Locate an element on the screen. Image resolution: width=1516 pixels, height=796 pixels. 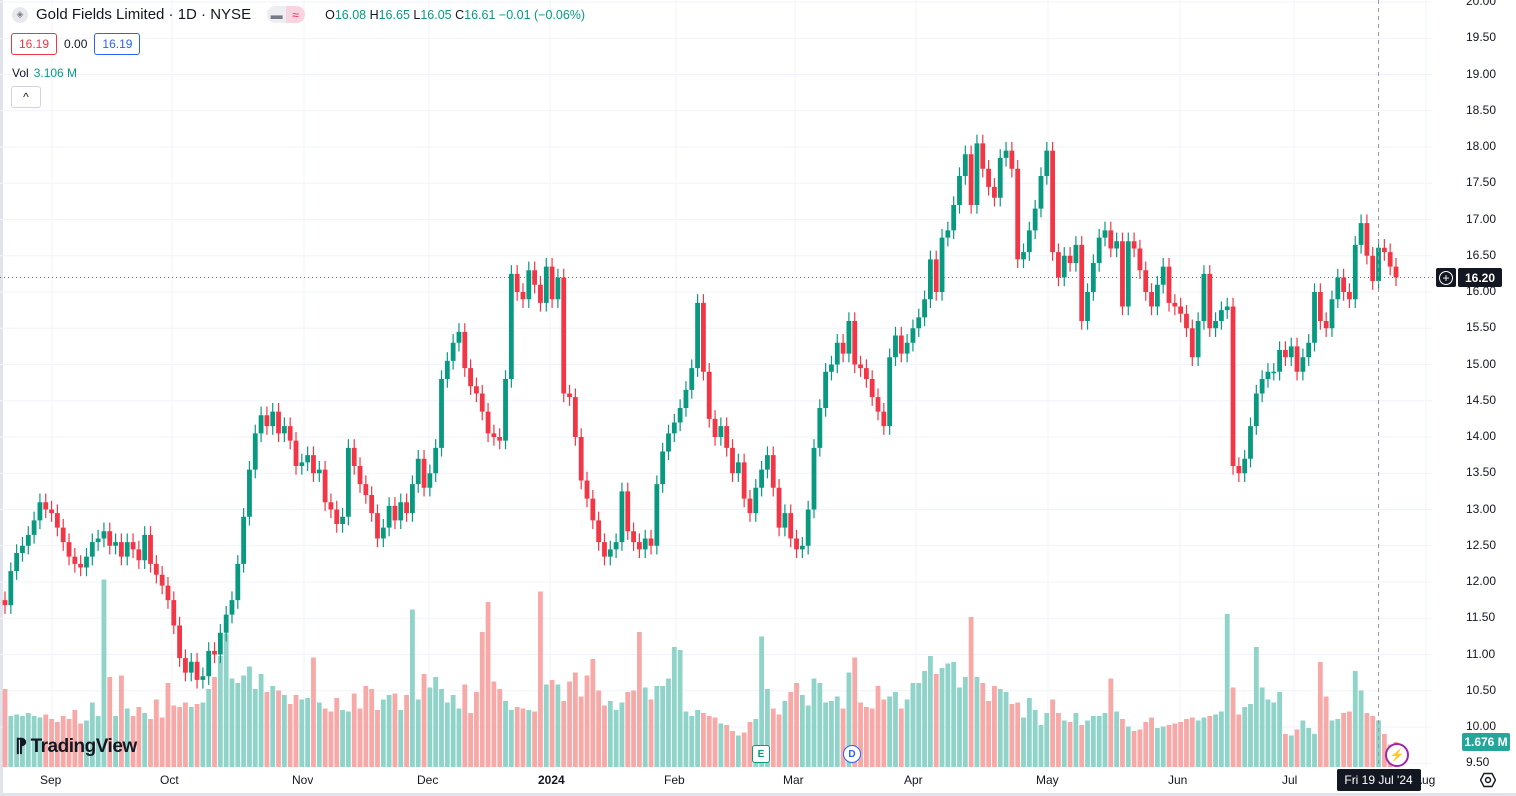
collapse-legend-button: ^ is located at coordinates (26, 97).